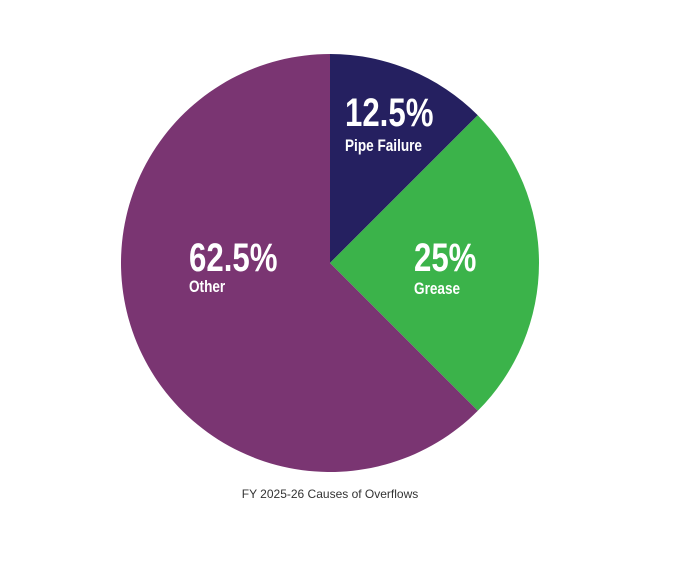 The height and width of the screenshot is (568, 679). I want to click on category-label: Pipe Failure, so click(383, 146).